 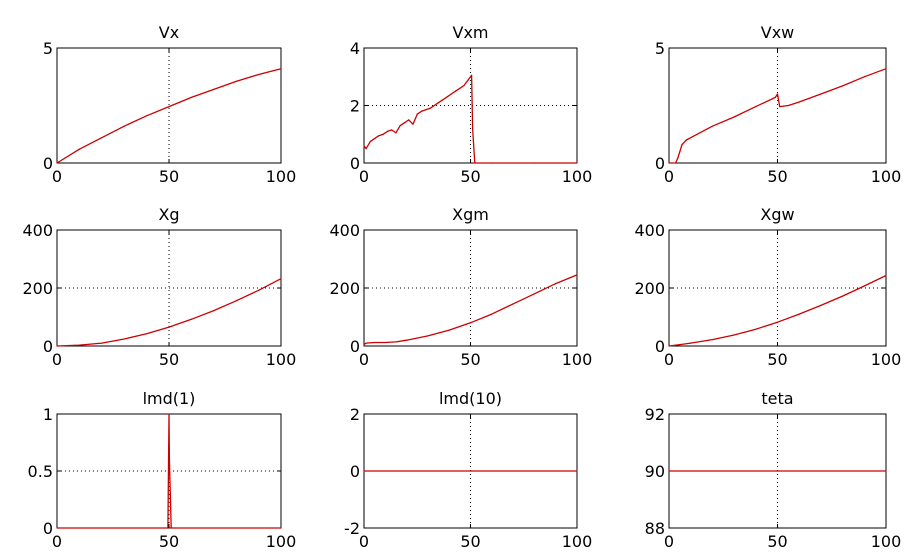 I want to click on y-tick-label: 0.5, so click(x=40, y=471).